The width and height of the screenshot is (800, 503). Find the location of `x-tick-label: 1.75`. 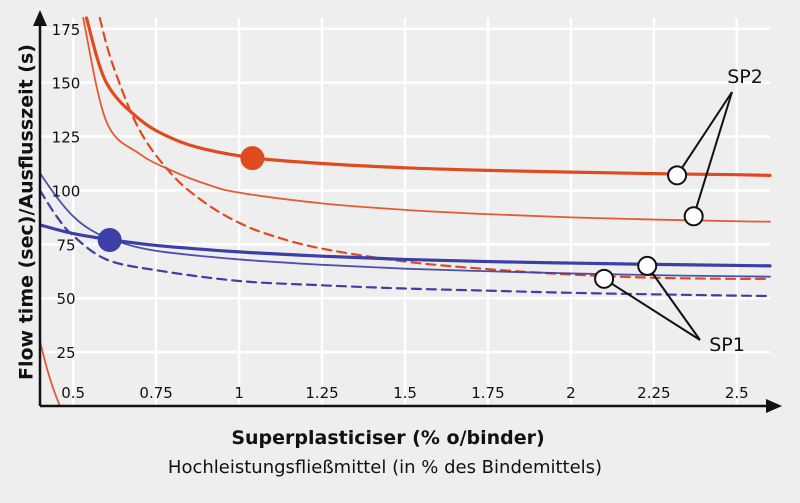

x-tick-label: 1.75 is located at coordinates (487, 393).